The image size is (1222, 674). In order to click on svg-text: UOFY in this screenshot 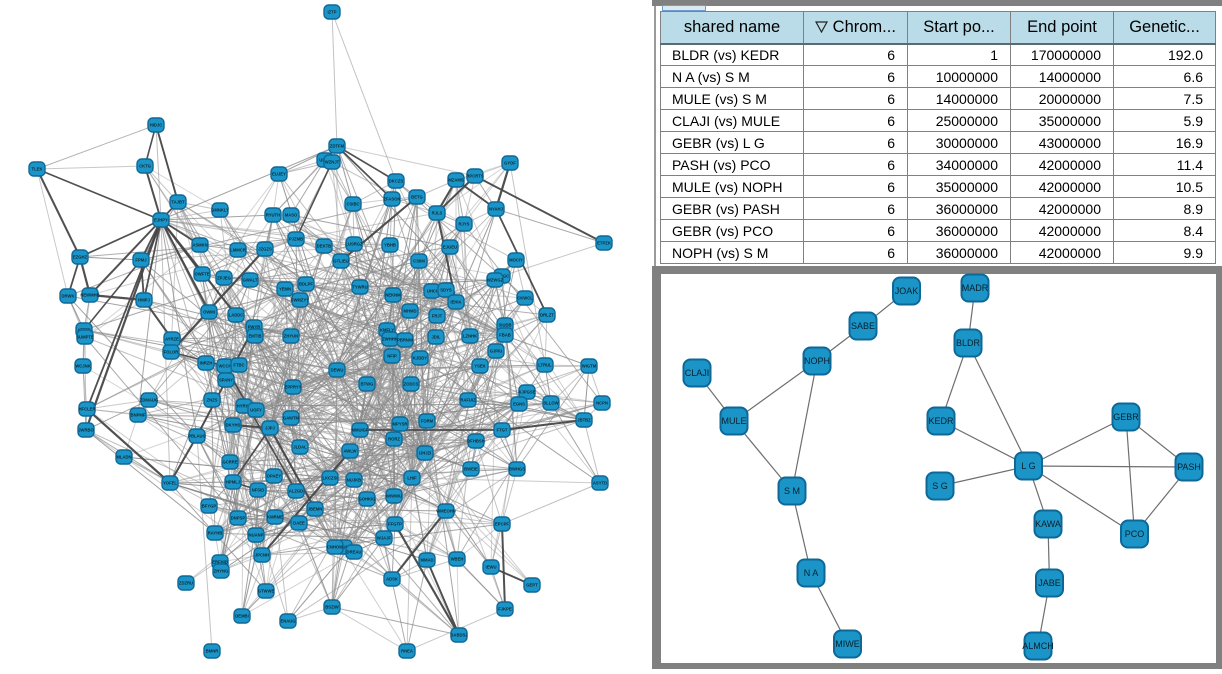, I will do `click(256, 410)`.